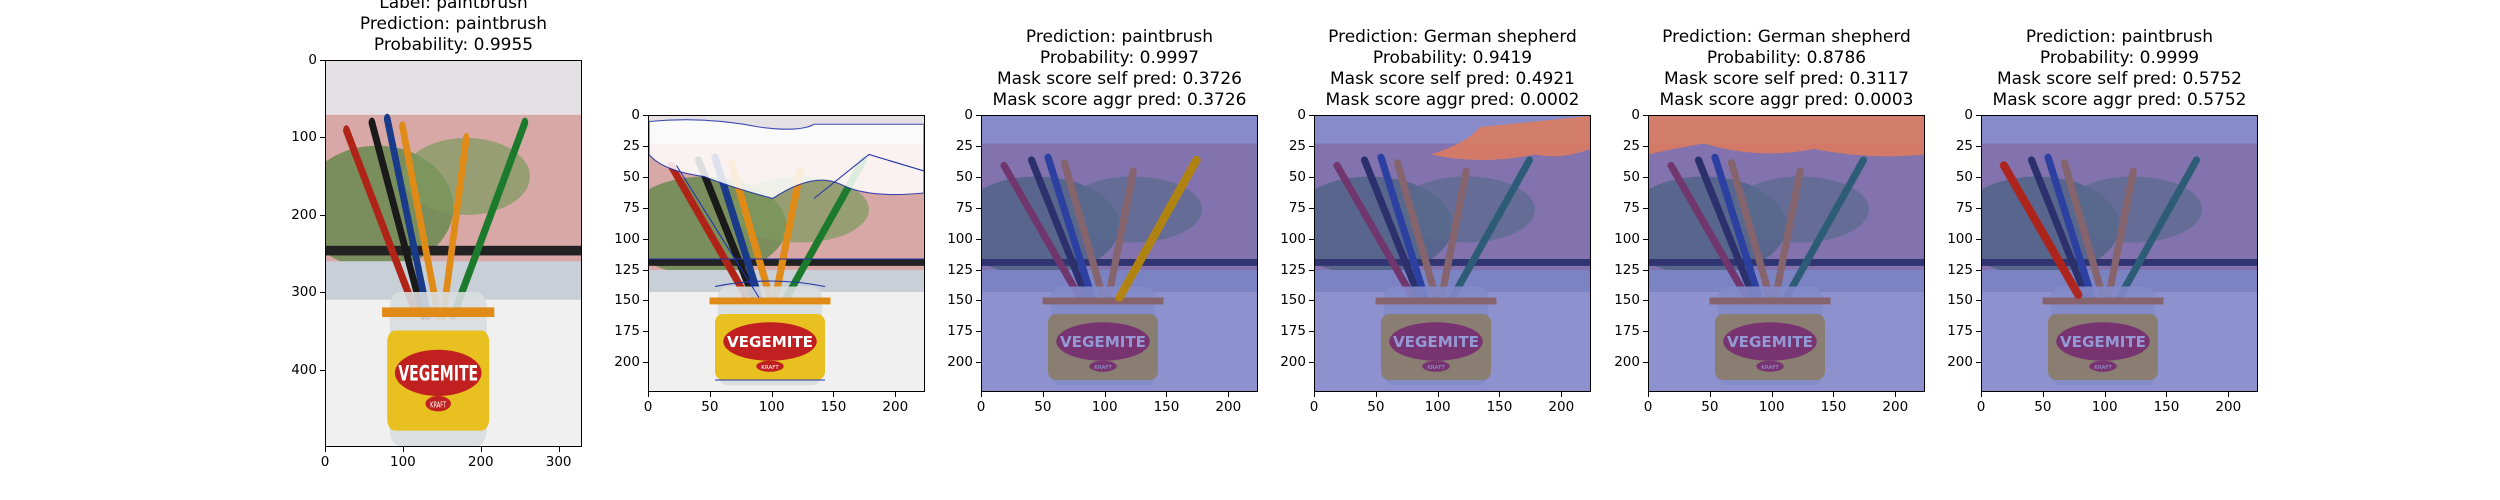 Image resolution: width=2500 pixels, height=500 pixels. What do you see at coordinates (304, 369) in the screenshot?
I see `y-tick-label: 400` at bounding box center [304, 369].